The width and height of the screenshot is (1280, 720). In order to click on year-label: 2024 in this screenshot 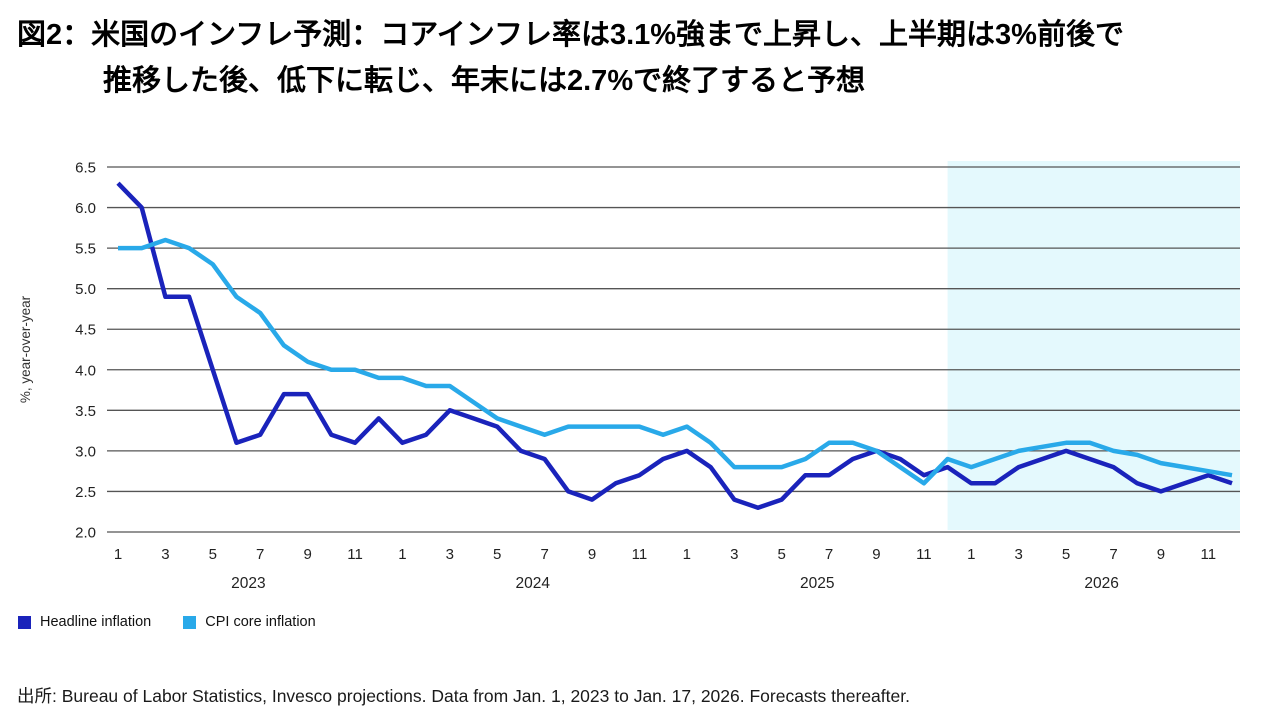, I will do `click(533, 583)`.